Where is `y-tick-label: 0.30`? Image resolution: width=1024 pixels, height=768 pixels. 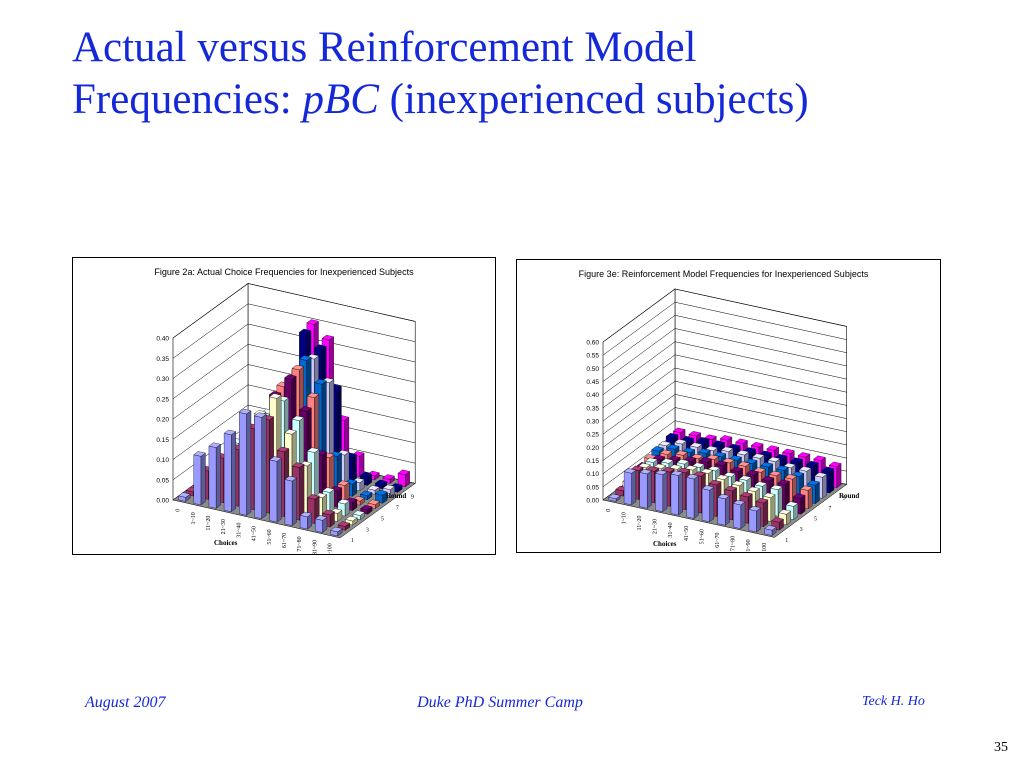
y-tick-label: 0.30 is located at coordinates (592, 422).